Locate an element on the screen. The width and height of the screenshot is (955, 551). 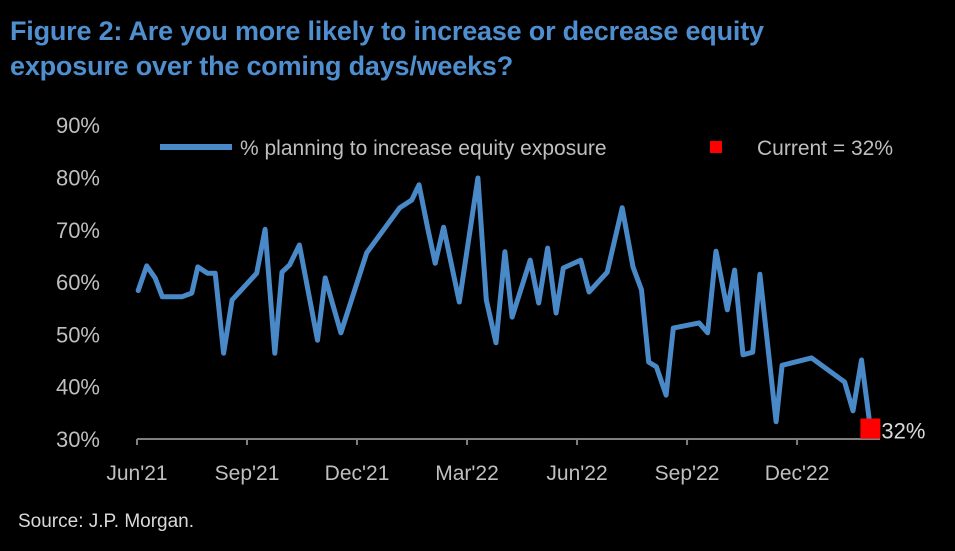
source-note: Source: J.P. Morgan. is located at coordinates (106, 521).